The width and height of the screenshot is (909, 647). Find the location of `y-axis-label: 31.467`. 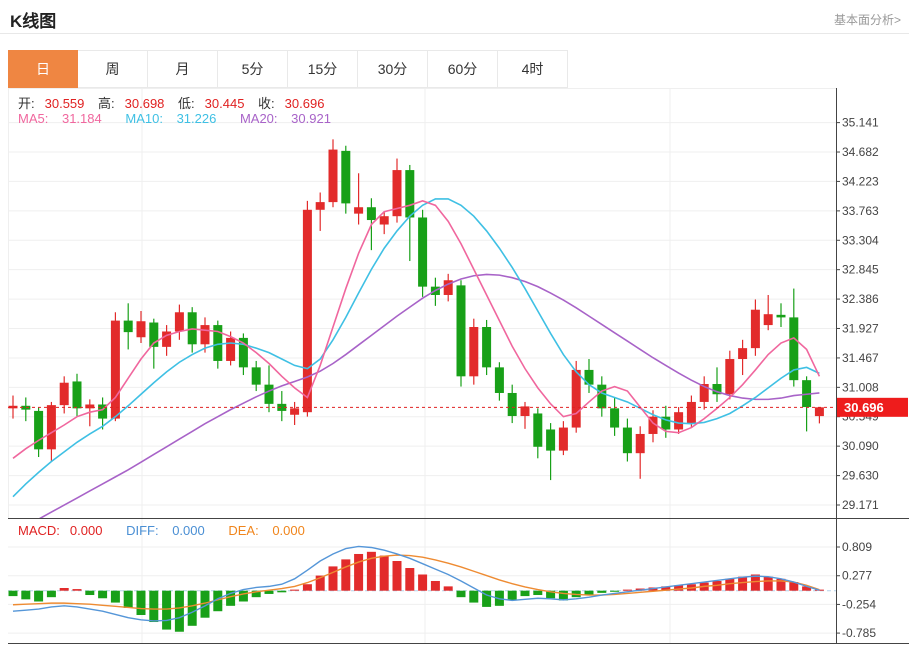

y-axis-label: 31.467 is located at coordinates (860, 358).